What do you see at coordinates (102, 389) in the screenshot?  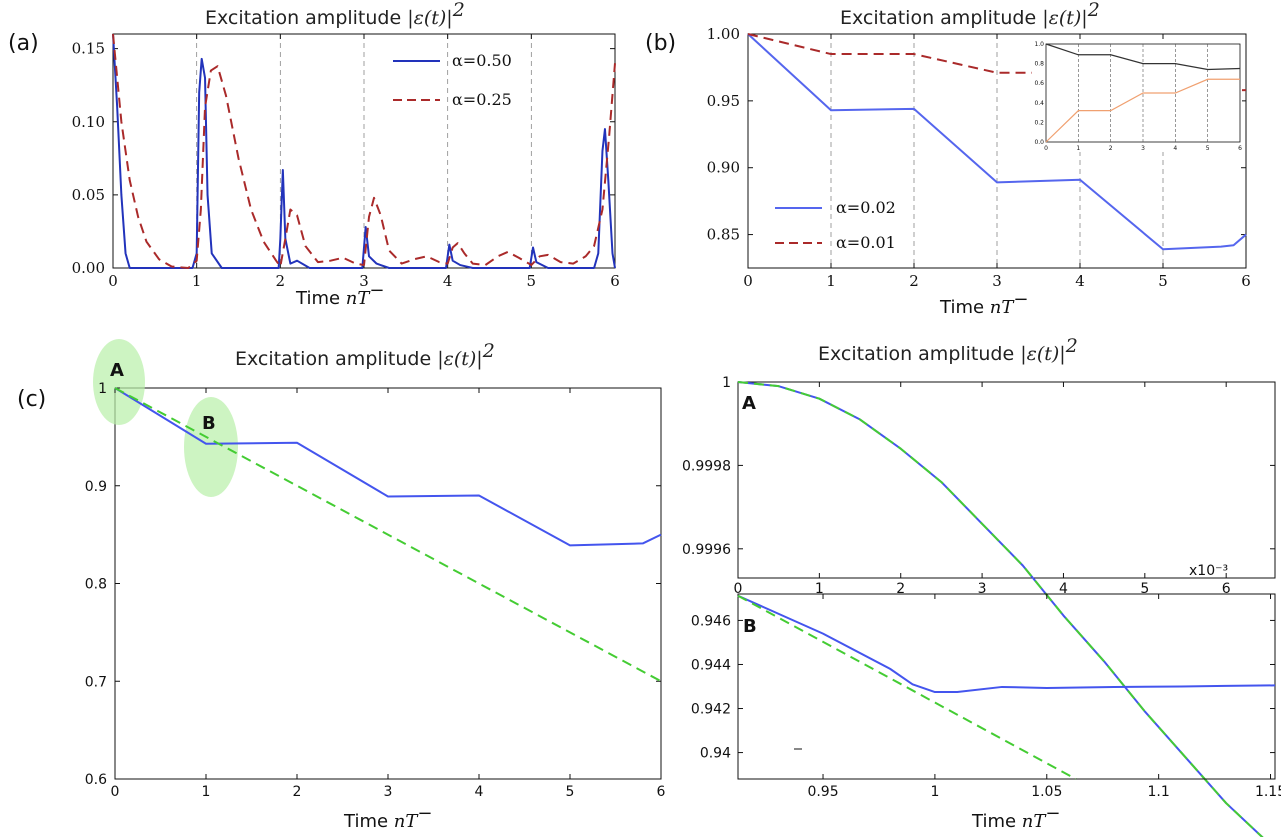 I see `y-tick-label: 1` at bounding box center [102, 389].